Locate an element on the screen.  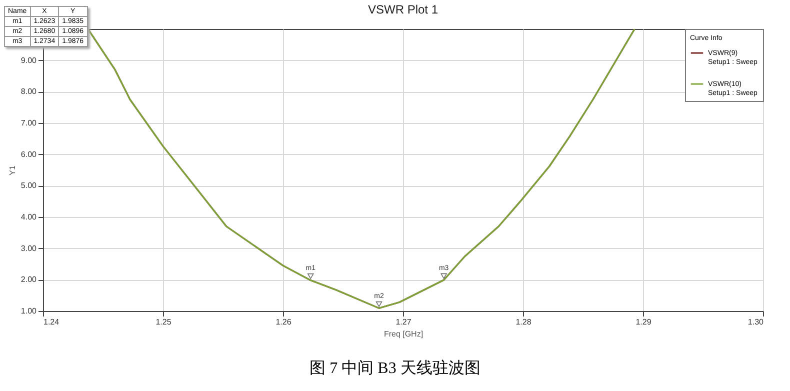
y-tick-label: 9.00 is located at coordinates (29, 60).